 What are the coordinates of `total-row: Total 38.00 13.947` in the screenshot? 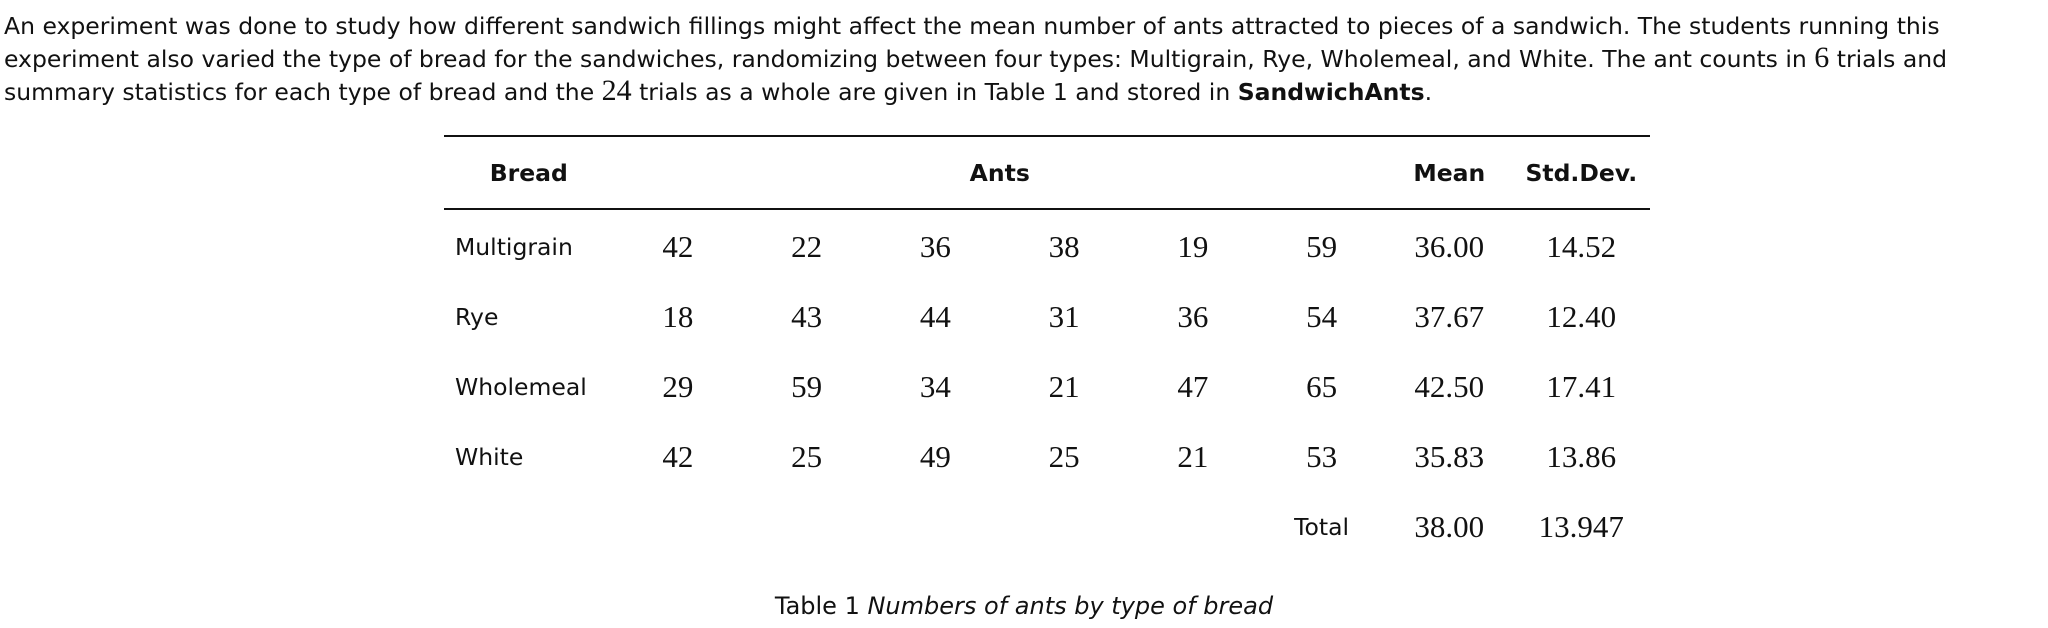 It's located at (1047, 527).